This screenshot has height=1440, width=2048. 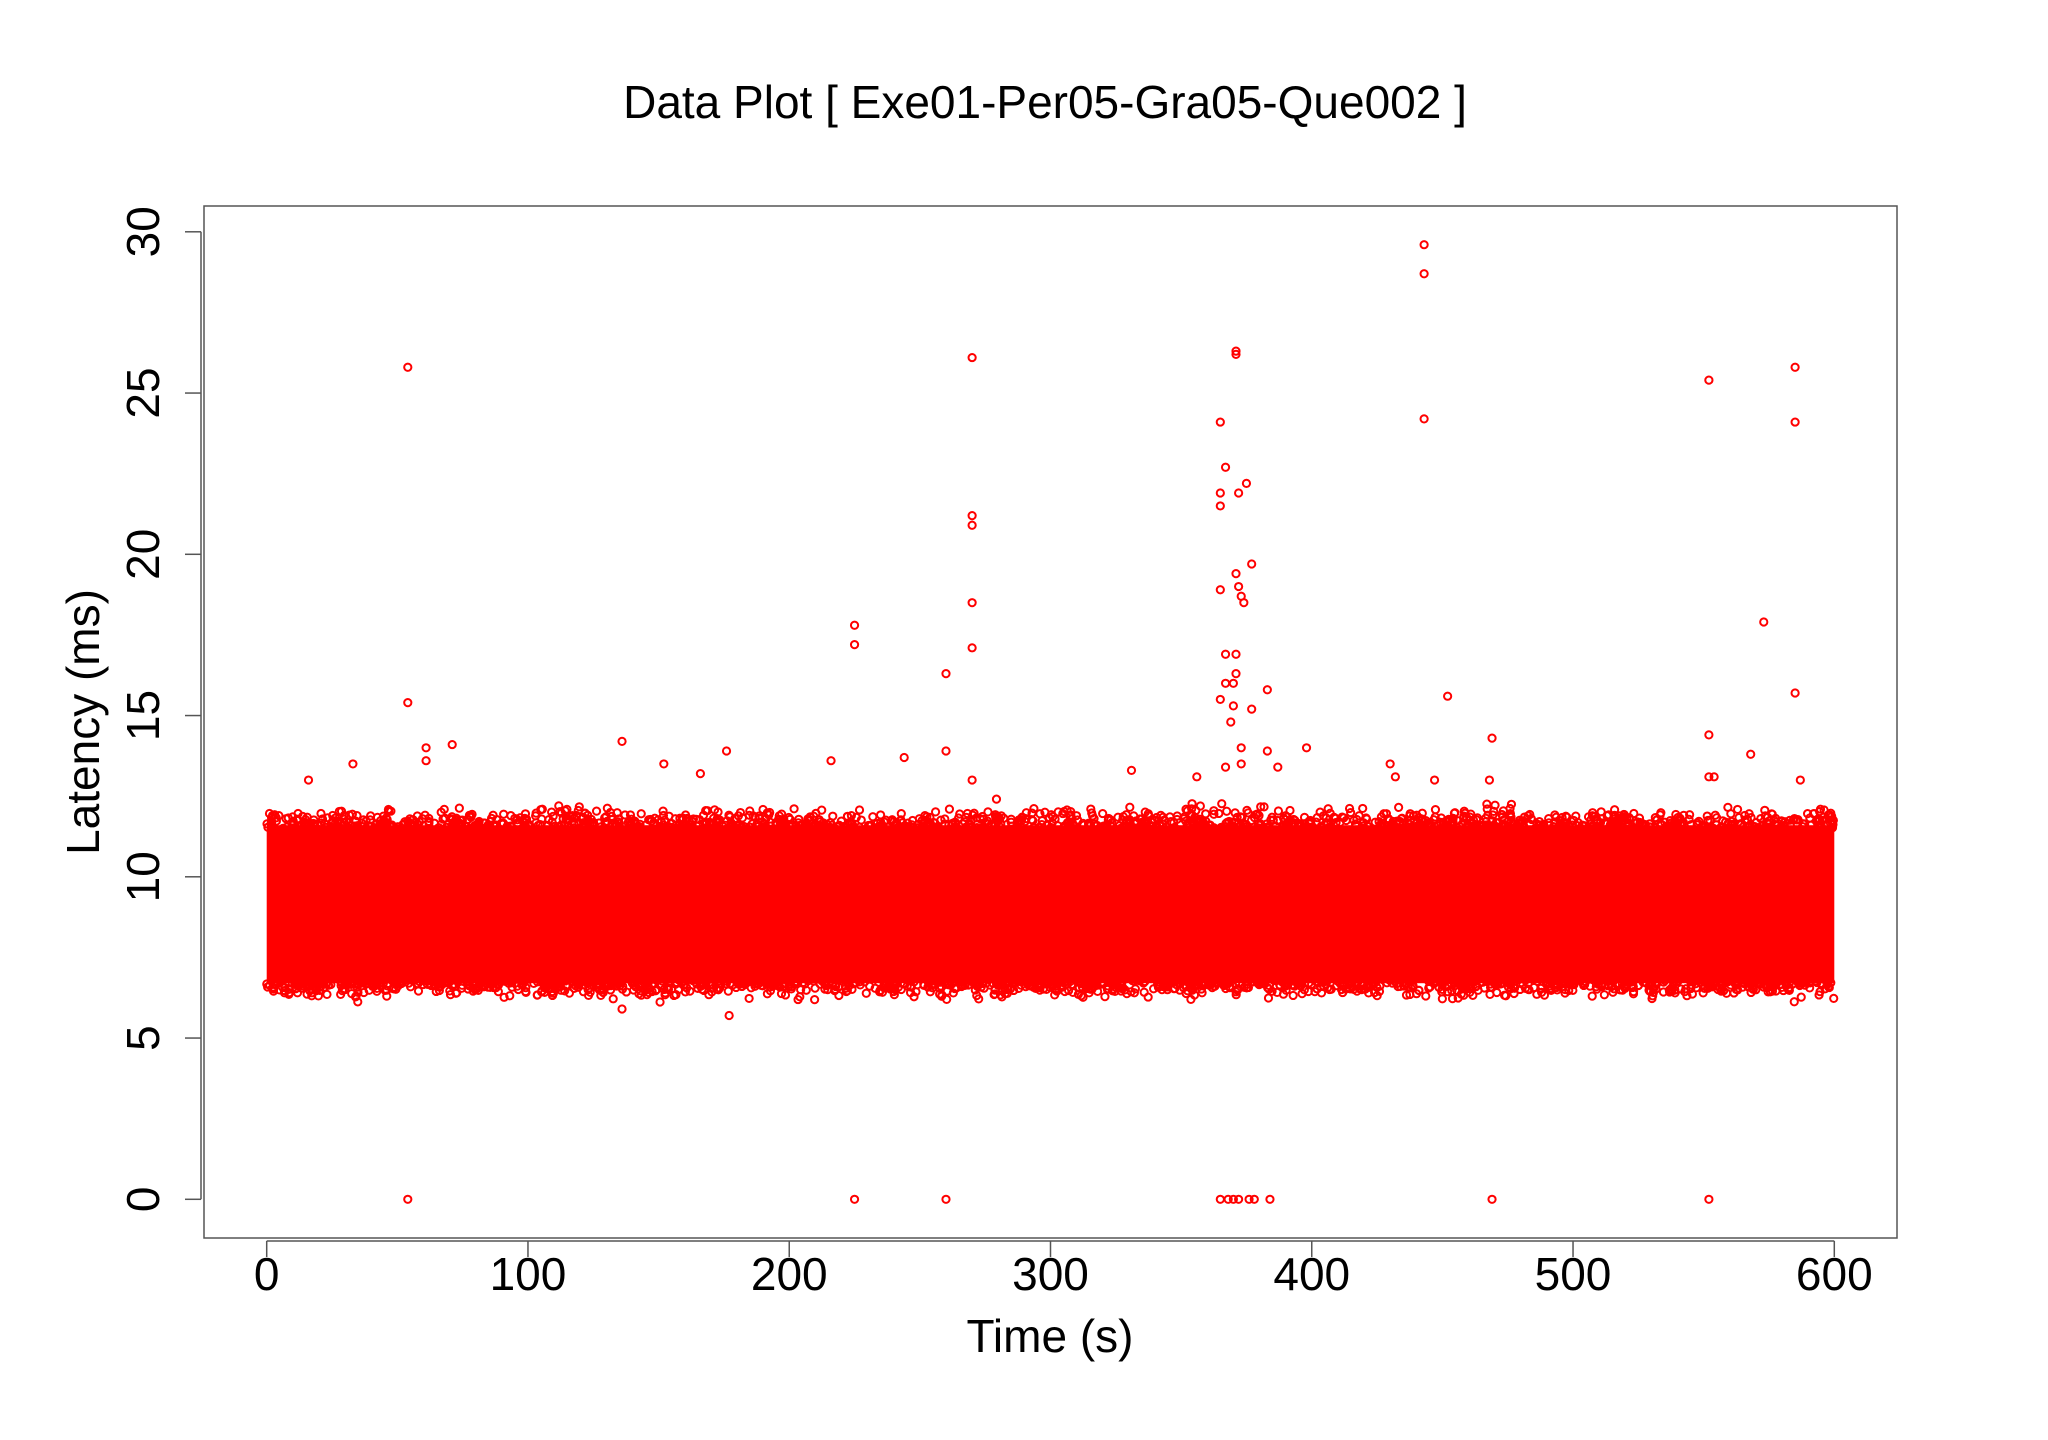 What do you see at coordinates (1573, 1274) in the screenshot?
I see `x-tick-label: 500` at bounding box center [1573, 1274].